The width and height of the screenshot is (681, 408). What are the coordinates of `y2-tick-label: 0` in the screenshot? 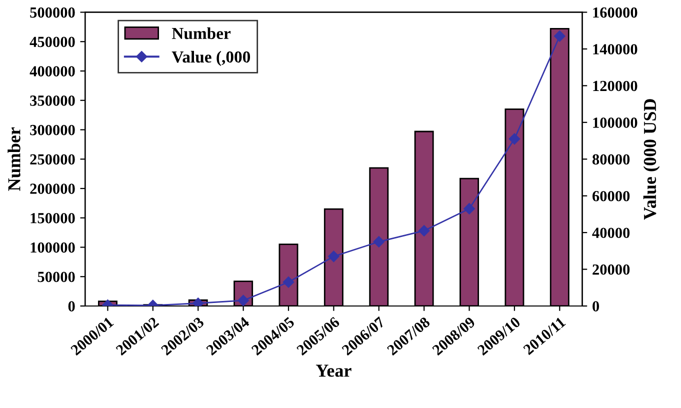 It's located at (596, 306).